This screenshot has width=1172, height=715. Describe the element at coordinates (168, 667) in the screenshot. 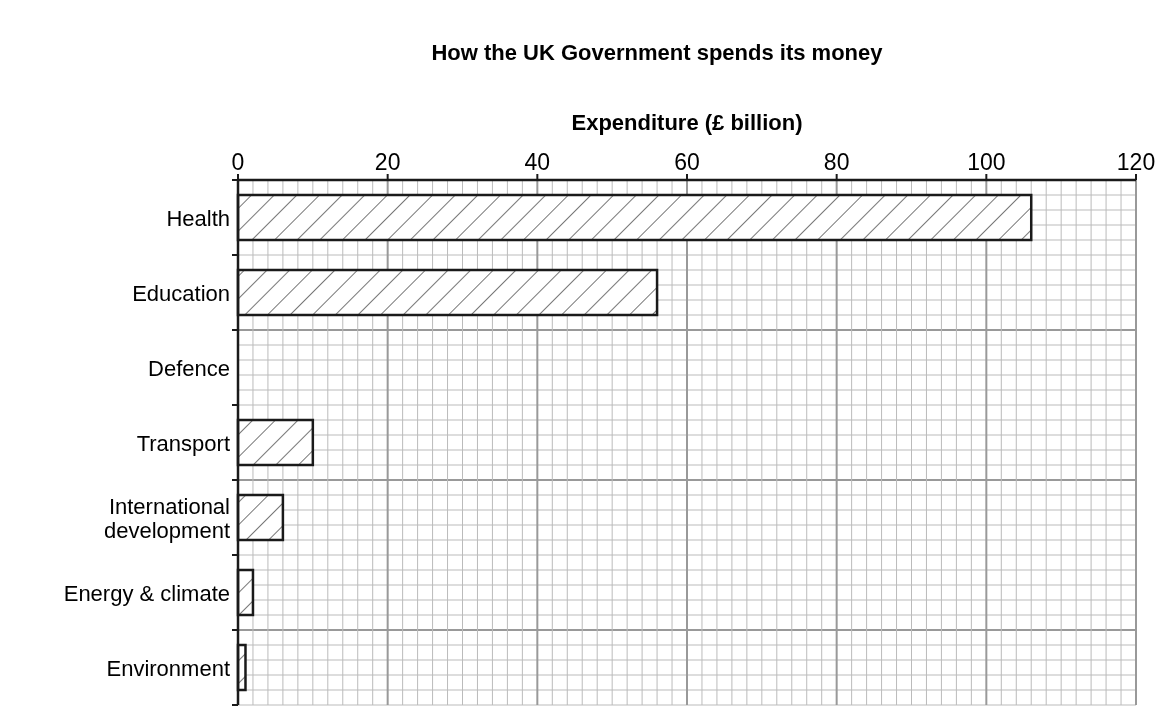

I see `y-tick-label: Environment` at that location.